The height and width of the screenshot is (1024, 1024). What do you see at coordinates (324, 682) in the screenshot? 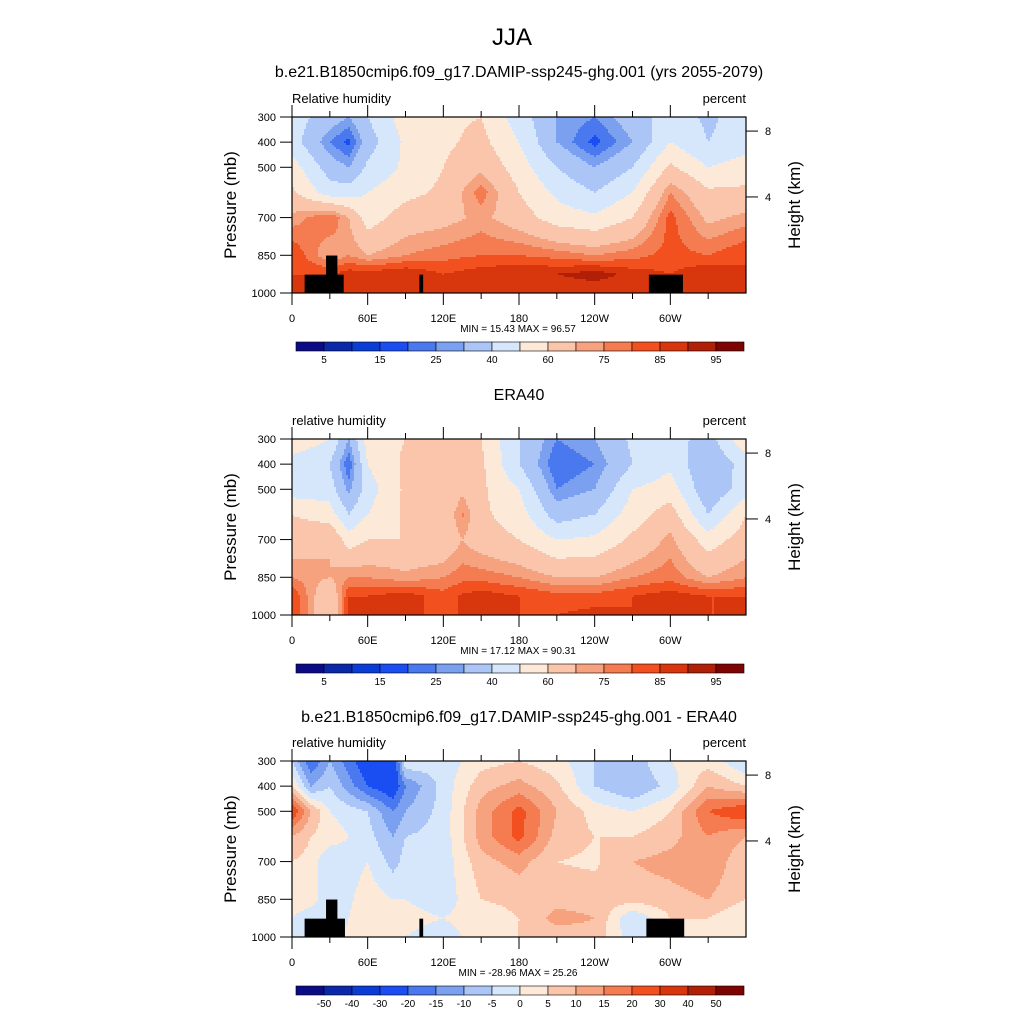
I see `colorbar-label: 5` at bounding box center [324, 682].